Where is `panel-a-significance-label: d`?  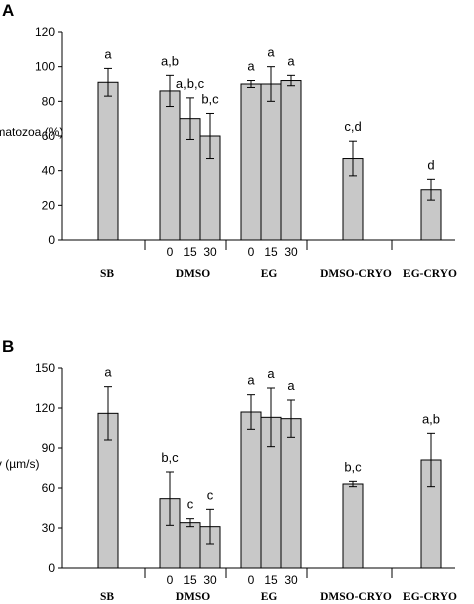 panel-a-significance-label: d is located at coordinates (430, 164).